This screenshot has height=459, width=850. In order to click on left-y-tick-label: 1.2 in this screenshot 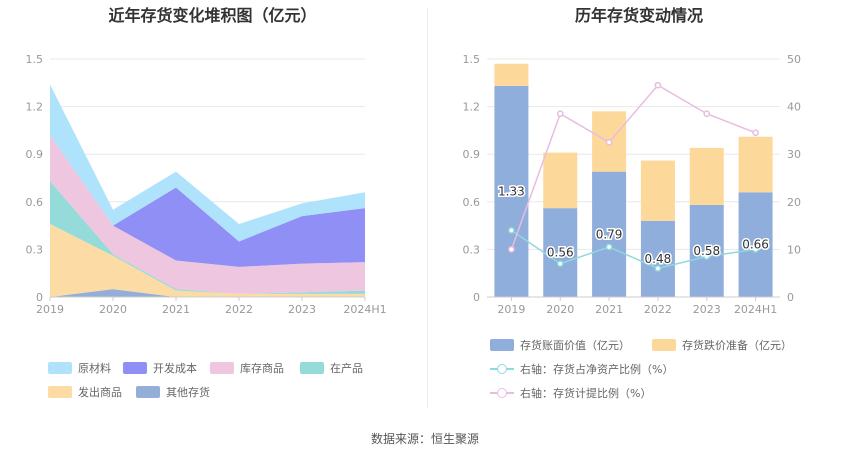, I will do `click(35, 107)`.